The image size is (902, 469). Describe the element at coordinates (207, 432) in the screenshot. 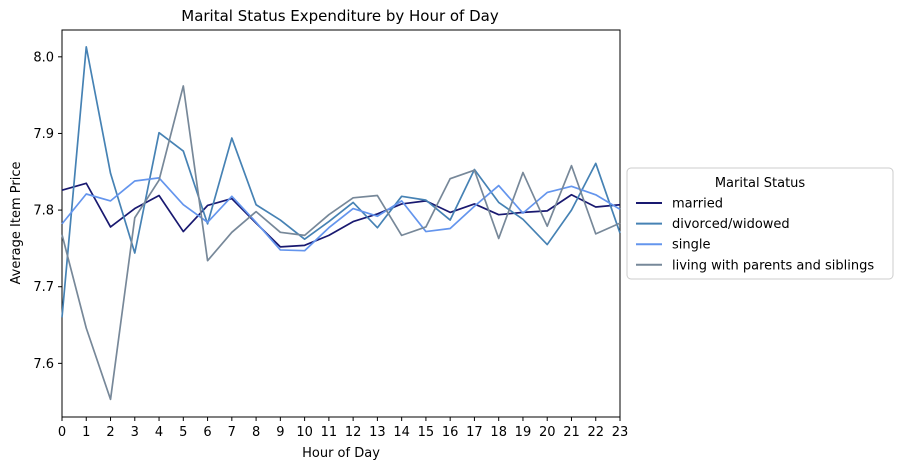

I see `x-tick-label: 6` at that location.